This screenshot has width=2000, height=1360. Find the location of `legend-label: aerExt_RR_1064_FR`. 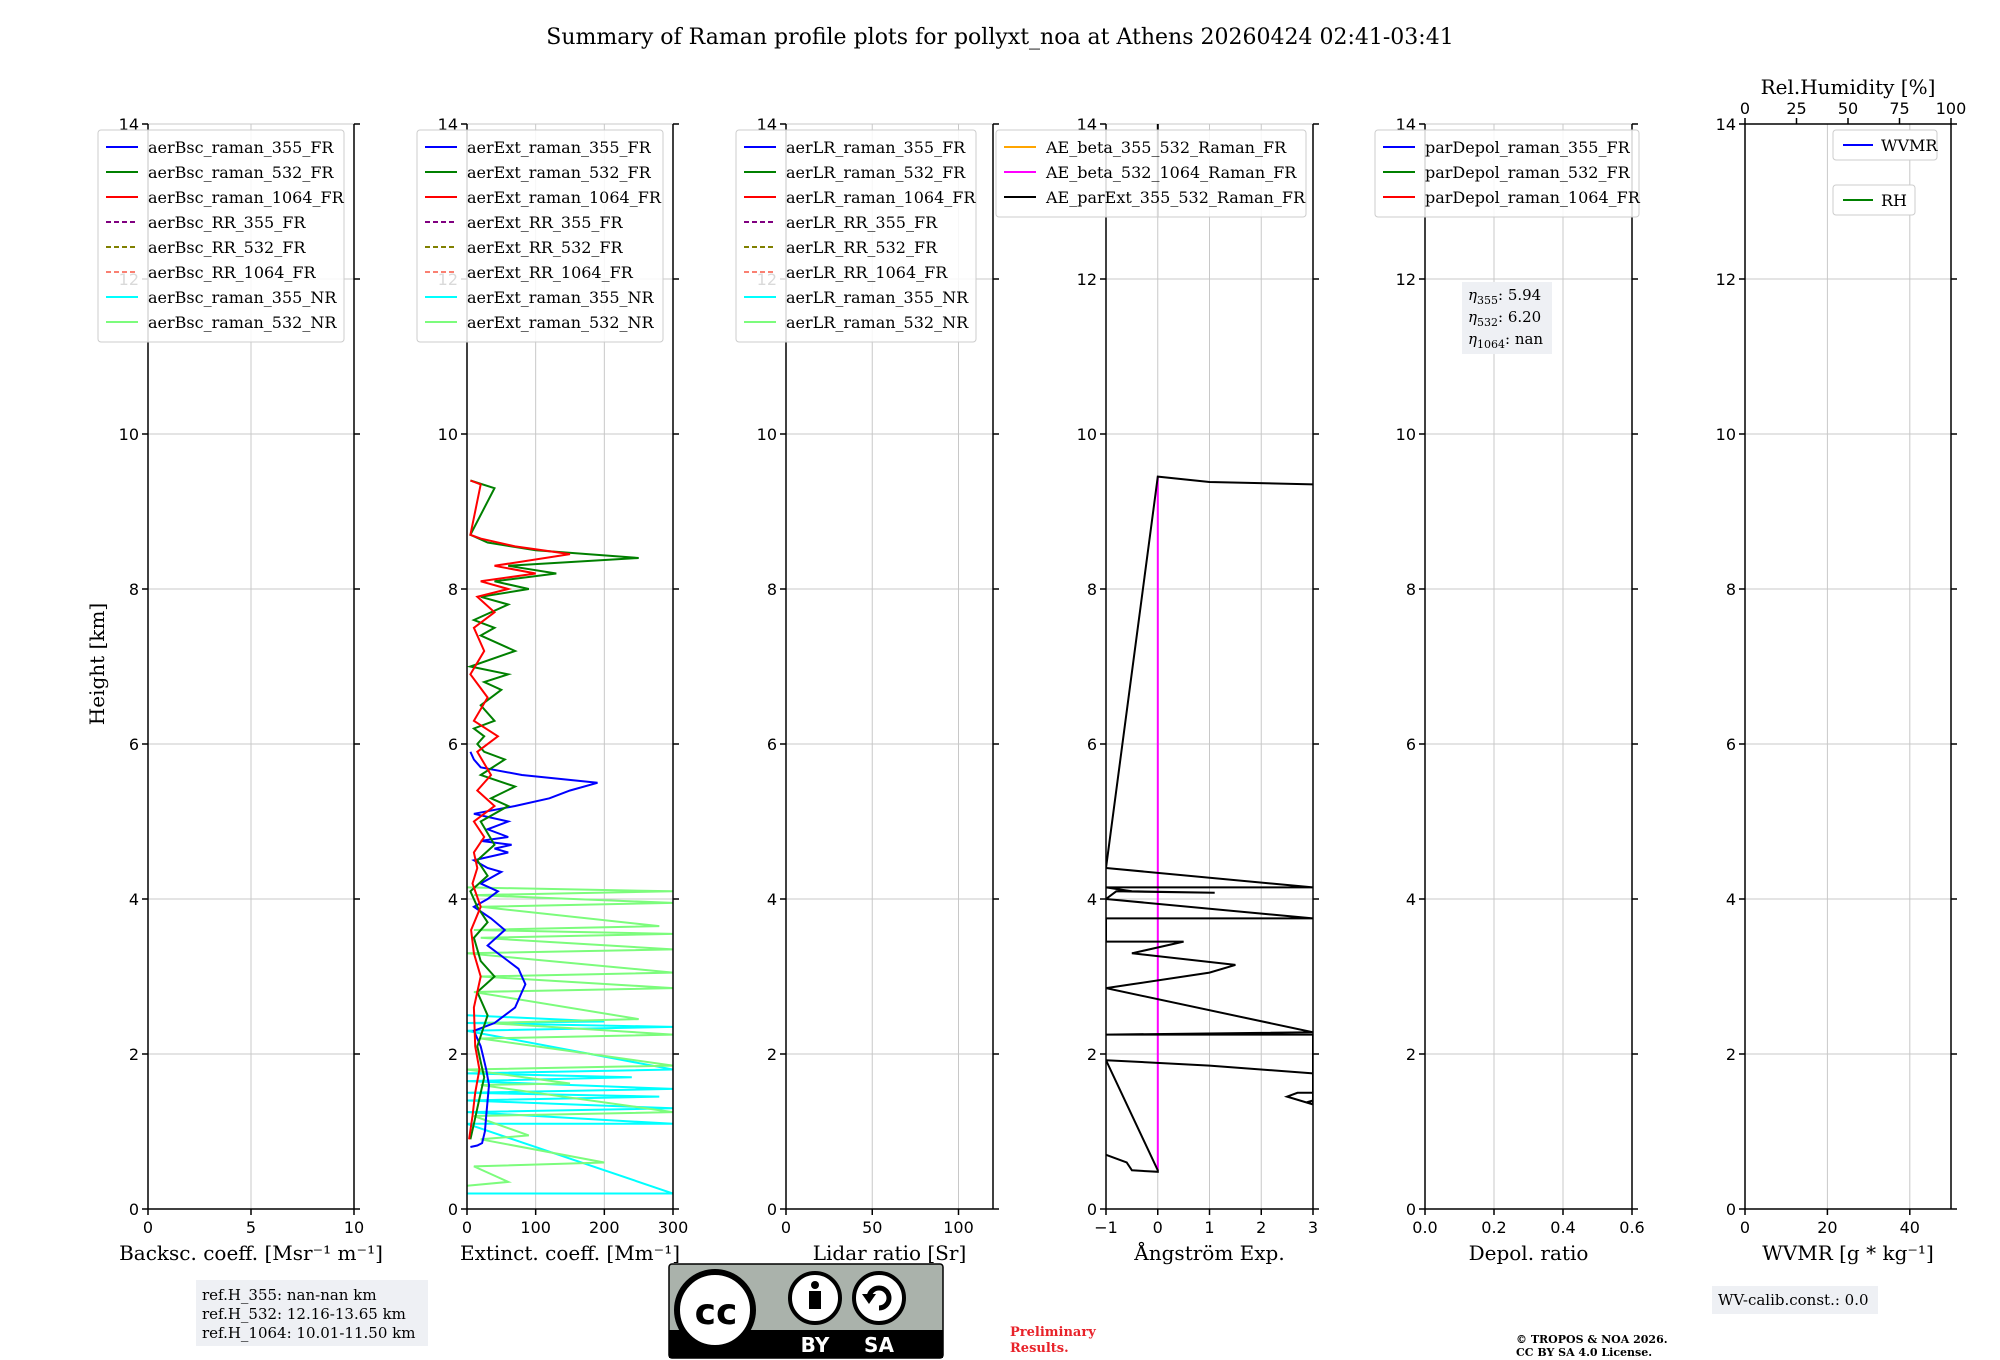

legend-label: aerExt_RR_1064_FR is located at coordinates (550, 272).